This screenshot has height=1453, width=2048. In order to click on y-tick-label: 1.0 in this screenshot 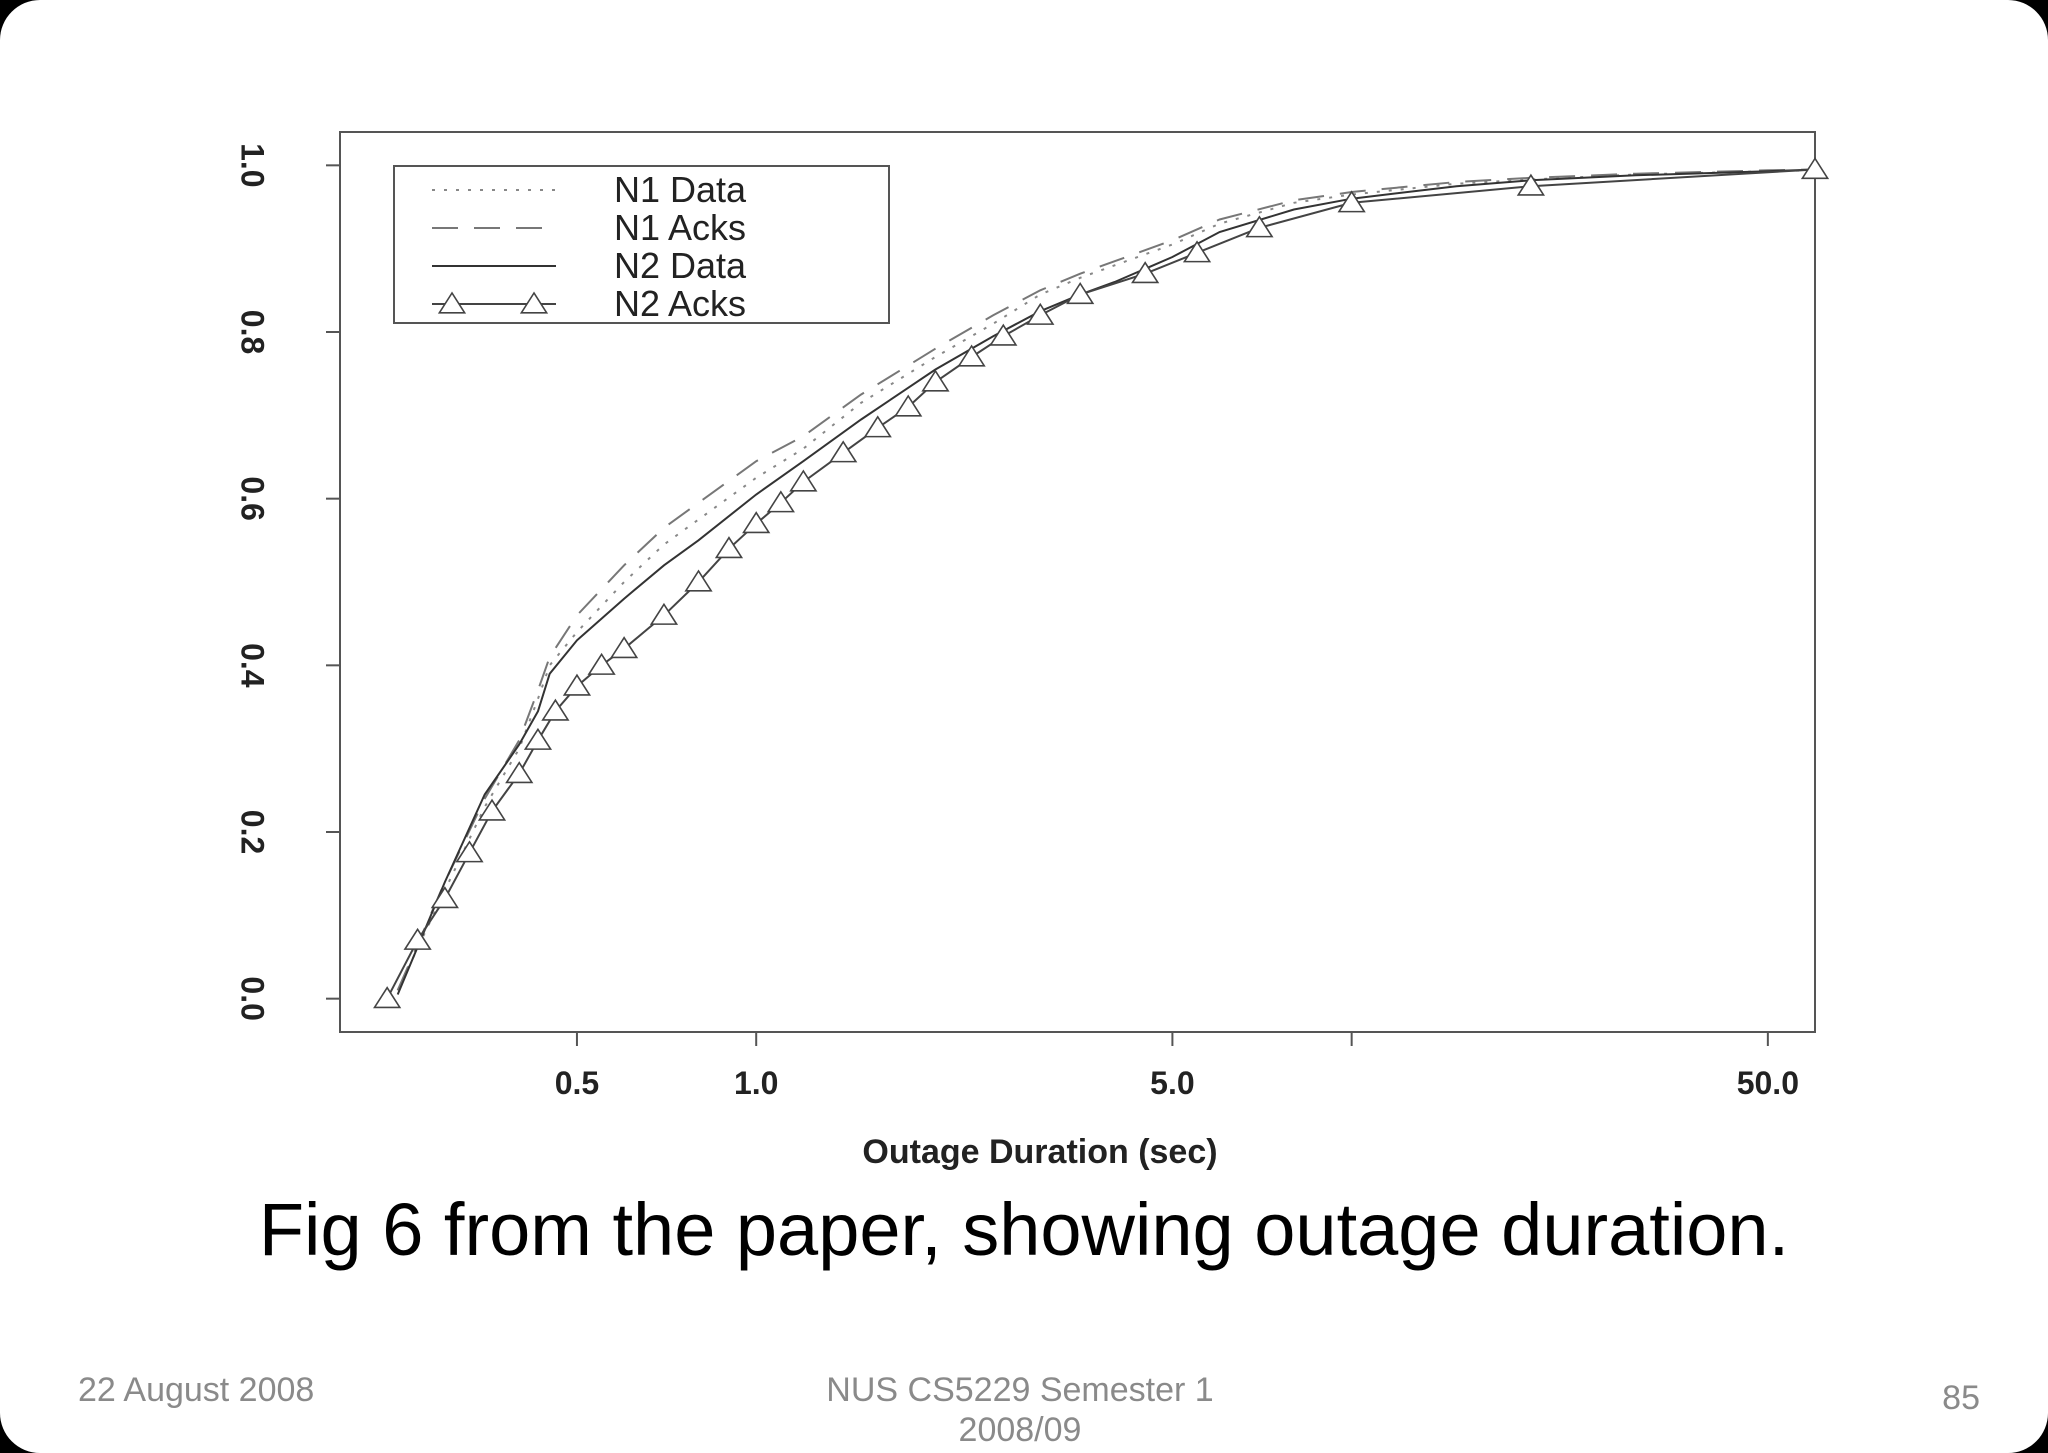, I will do `click(253, 165)`.